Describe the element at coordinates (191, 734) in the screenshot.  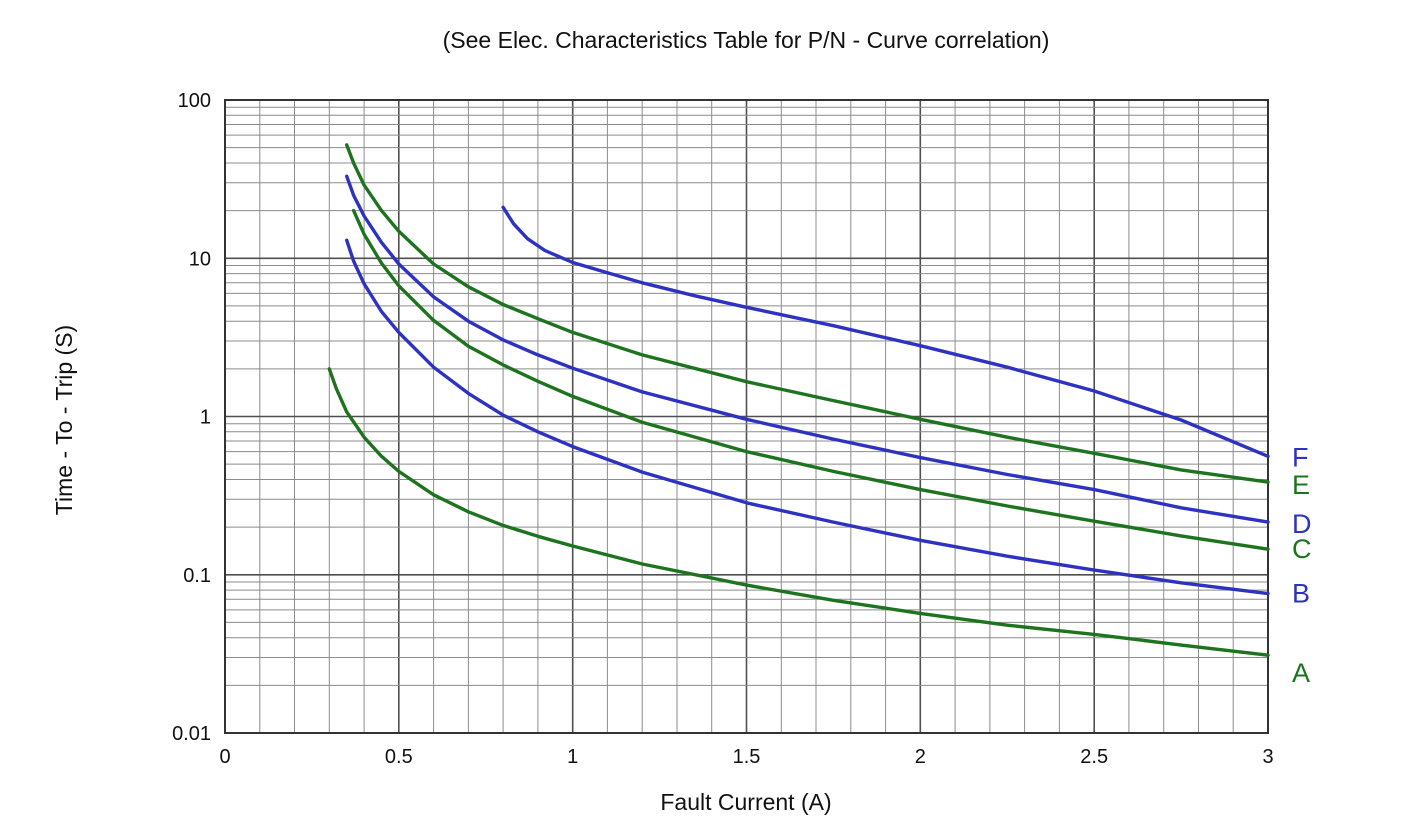
I see `y-tick-label: 0.01` at that location.